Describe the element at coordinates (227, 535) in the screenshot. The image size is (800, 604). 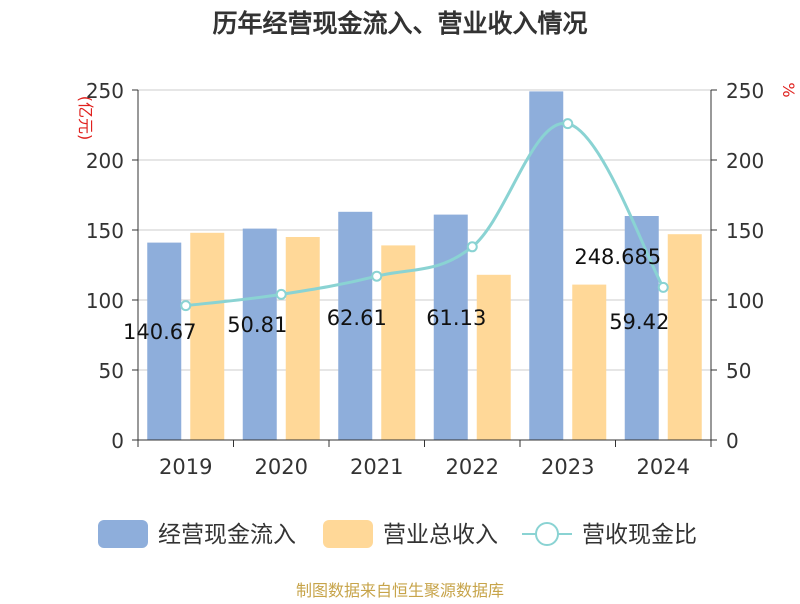
I see `legend-label: 经营现金流入` at that location.